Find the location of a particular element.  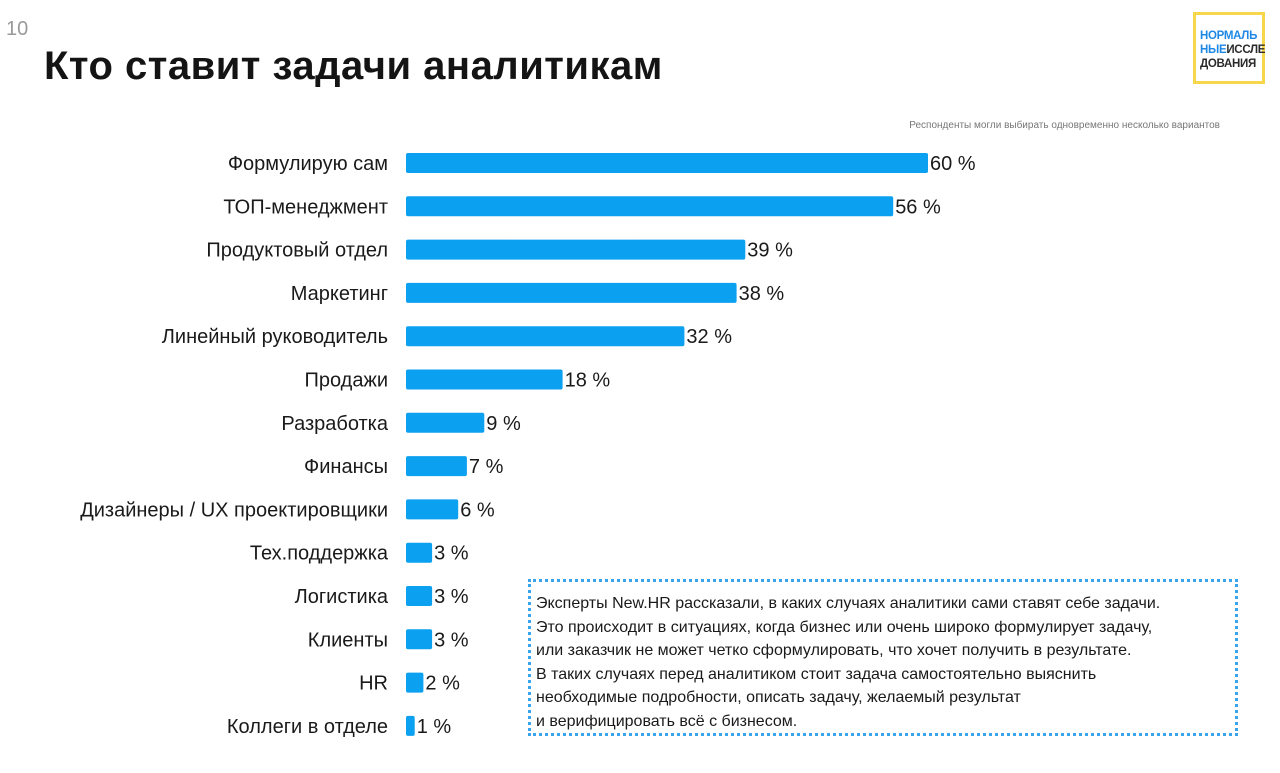

category-label: ТОП-менеджмент is located at coordinates (305, 207).